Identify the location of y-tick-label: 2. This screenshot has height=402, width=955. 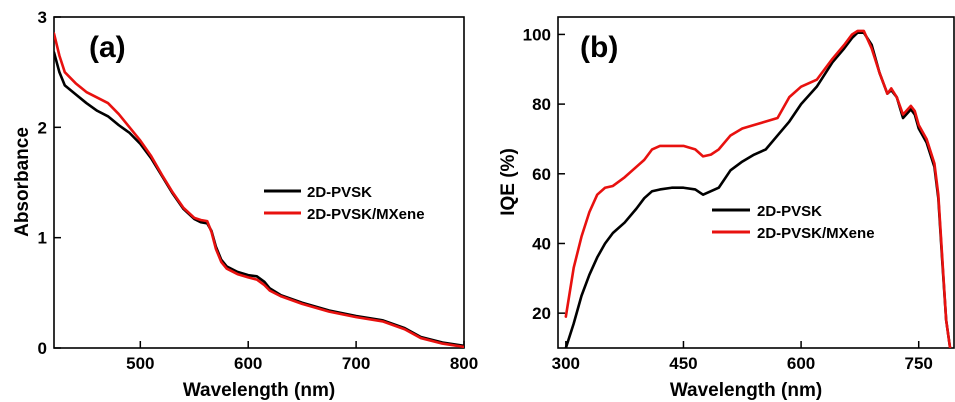
(42, 127).